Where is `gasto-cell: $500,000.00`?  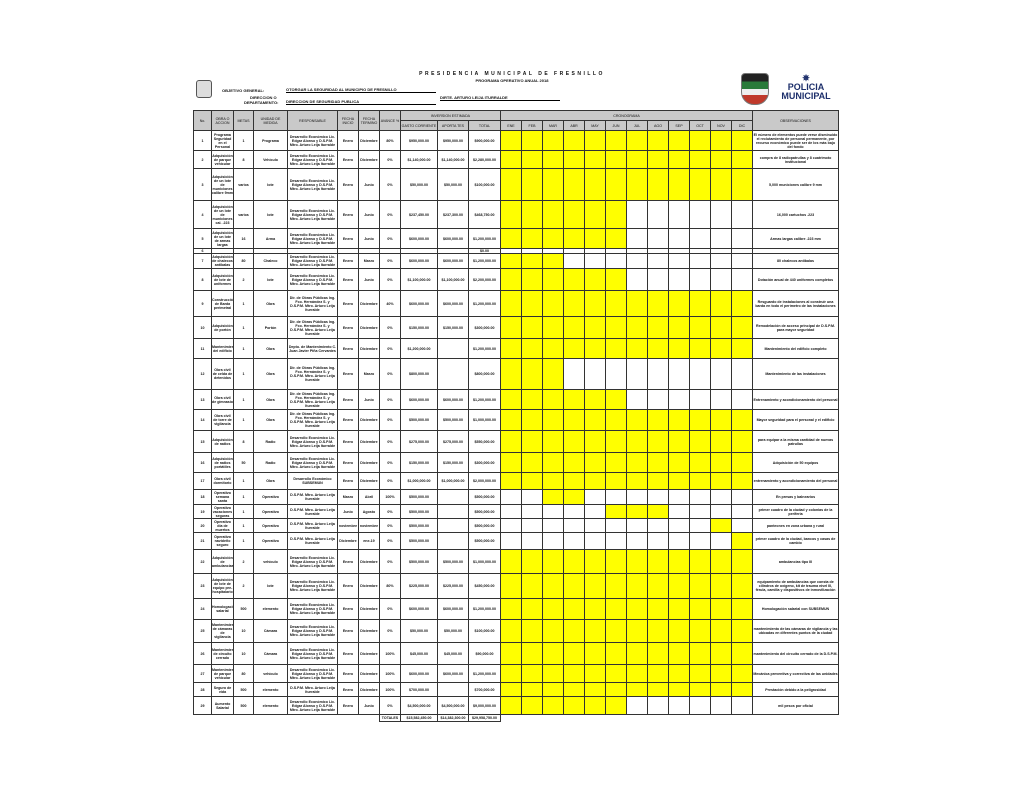
gasto-cell: $500,000.00 is located at coordinates (419, 561).